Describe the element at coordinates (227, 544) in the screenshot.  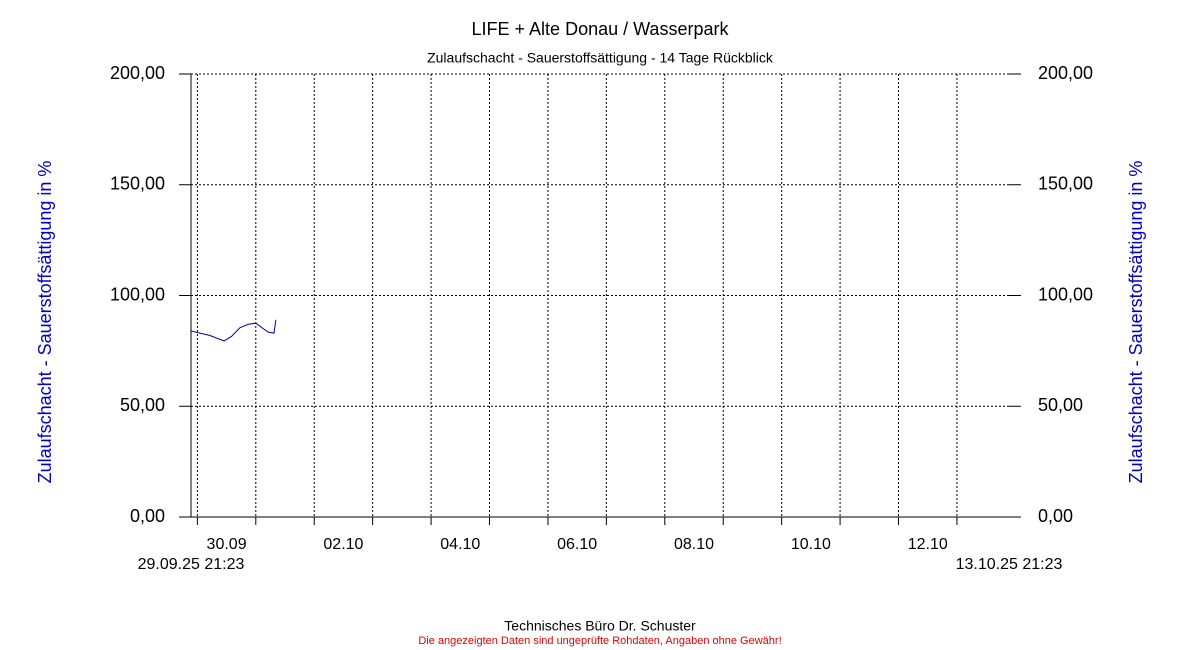
I see `x-tick-label: 30.09` at that location.